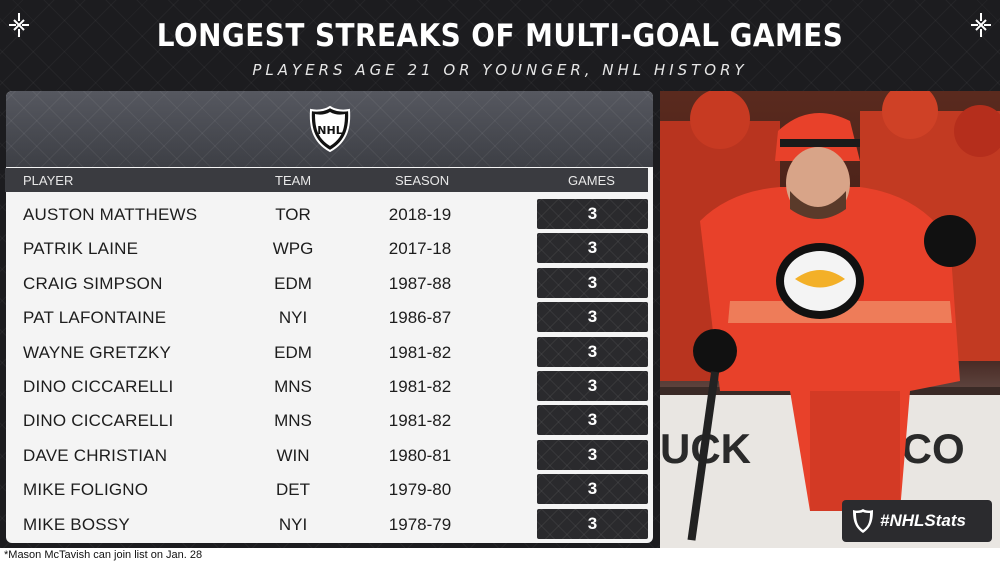 The width and height of the screenshot is (1000, 563). What do you see at coordinates (326, 248) in the screenshot?
I see `table-row: PATRIK LAINE WPG 2017-18 3` at bounding box center [326, 248].